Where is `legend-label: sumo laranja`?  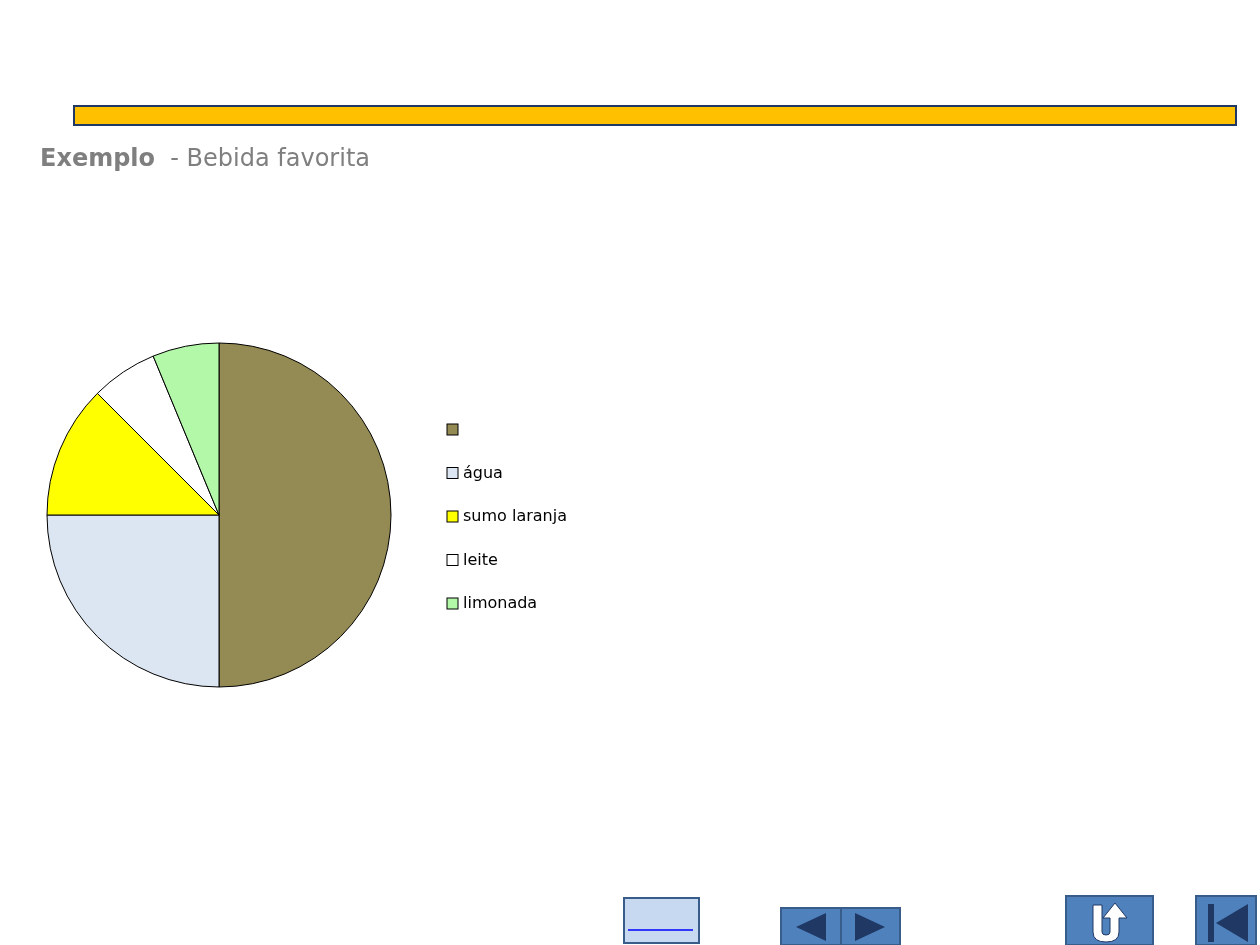
legend-label: sumo laranja is located at coordinates (515, 515).